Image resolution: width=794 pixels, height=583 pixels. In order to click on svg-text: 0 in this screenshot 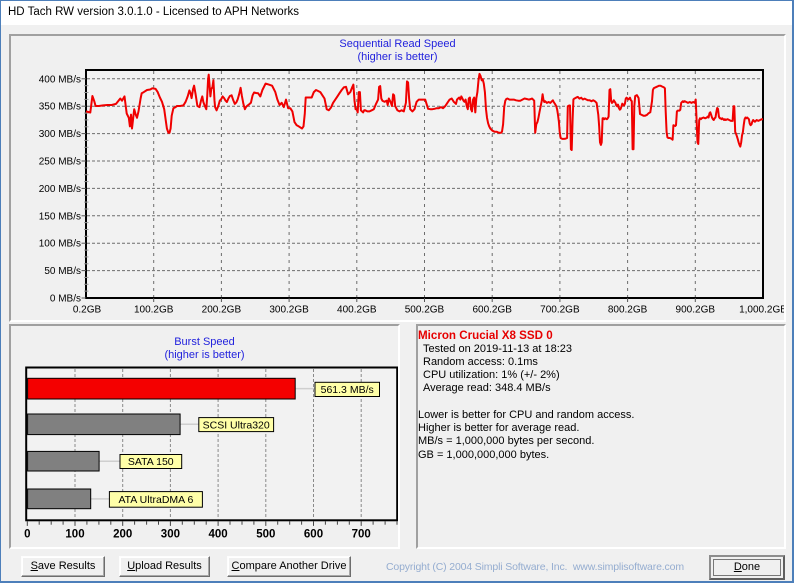, I will do `click(27, 535)`.